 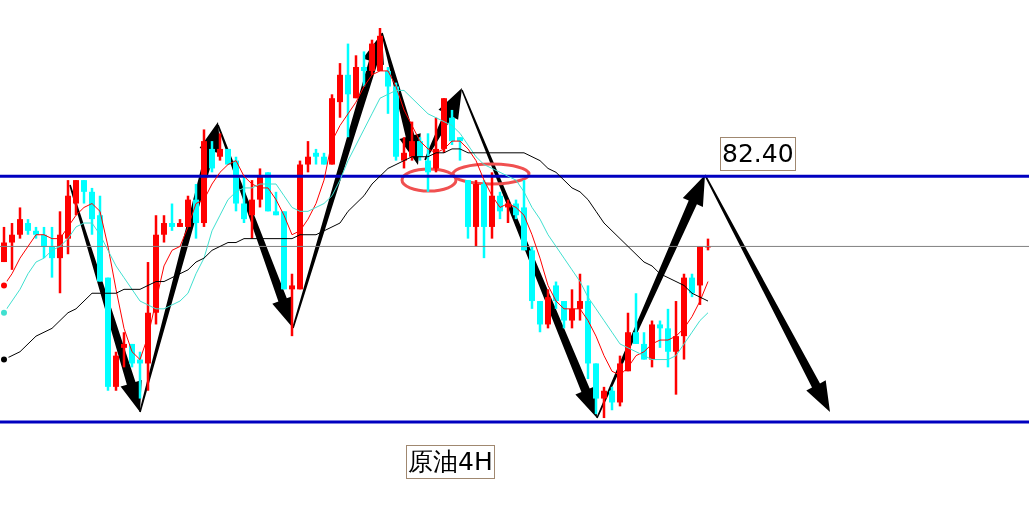 I want to click on text: 原油4H, so click(x=450, y=462).